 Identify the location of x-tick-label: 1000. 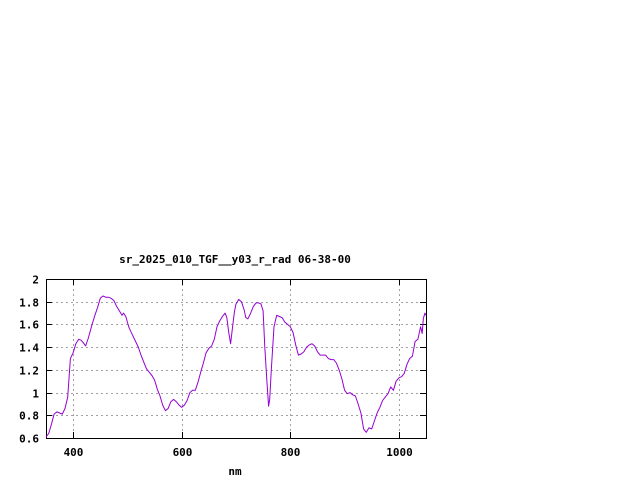
(399, 452).